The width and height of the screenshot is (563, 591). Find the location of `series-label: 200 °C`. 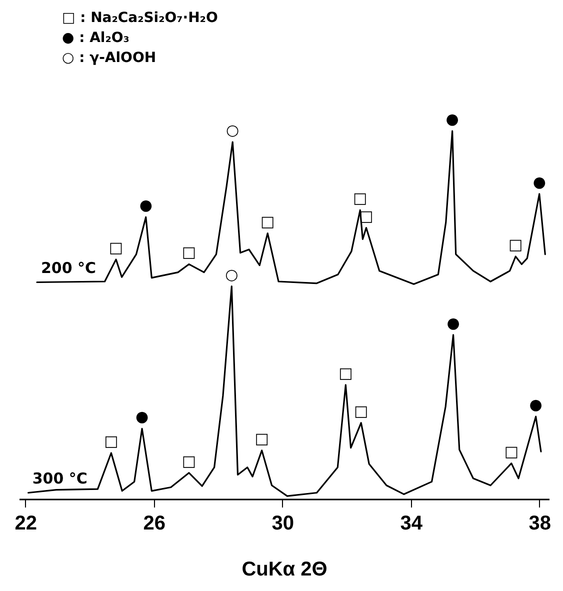

series-label: 200 °C is located at coordinates (68, 268).